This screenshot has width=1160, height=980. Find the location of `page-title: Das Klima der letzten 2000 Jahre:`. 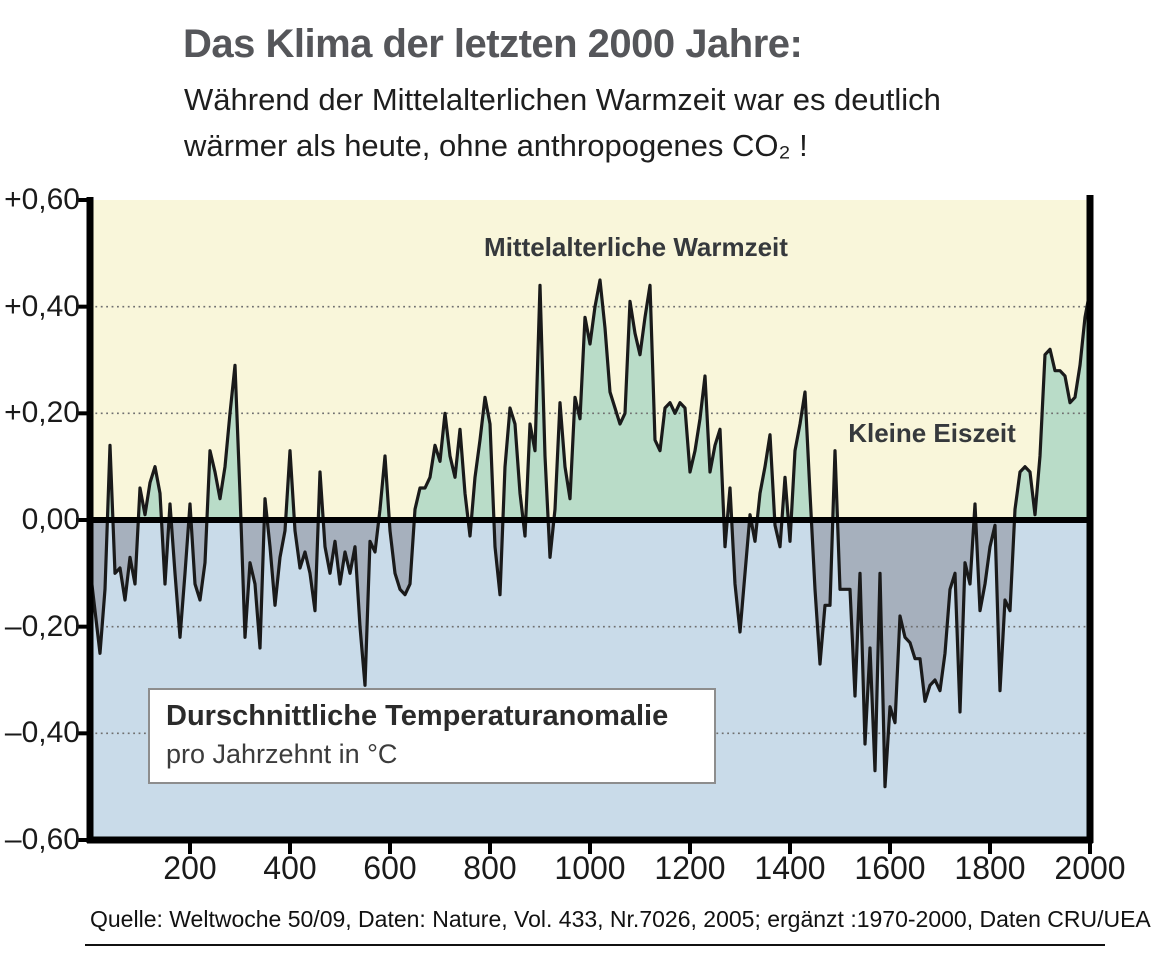

page-title: Das Klima der letzten 2000 Jahre: is located at coordinates (493, 44).